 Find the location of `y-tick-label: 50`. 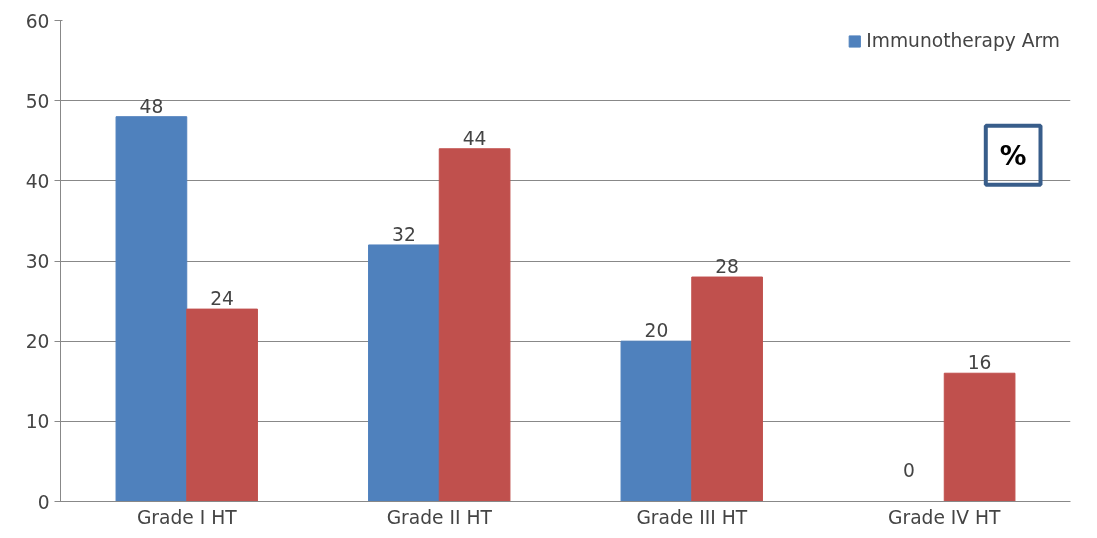

y-tick-label: 50 is located at coordinates (37, 101).